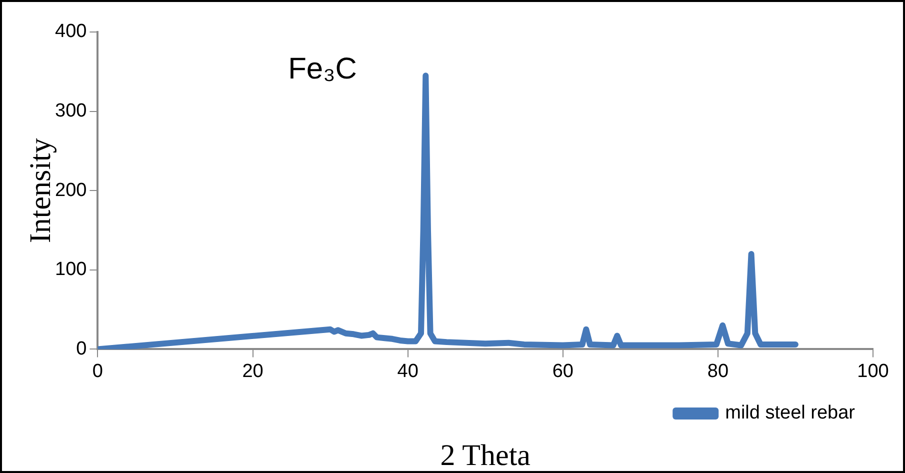  I want to click on y-tick-label: 0, so click(81, 349).